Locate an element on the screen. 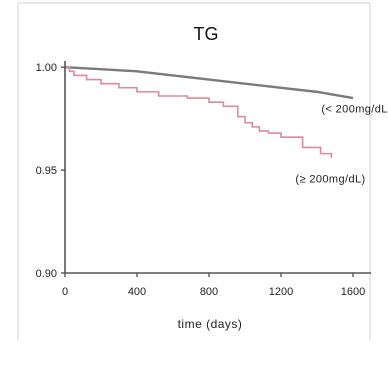 This screenshot has width=388, height=365. x-tick-label: 0 is located at coordinates (65, 292).